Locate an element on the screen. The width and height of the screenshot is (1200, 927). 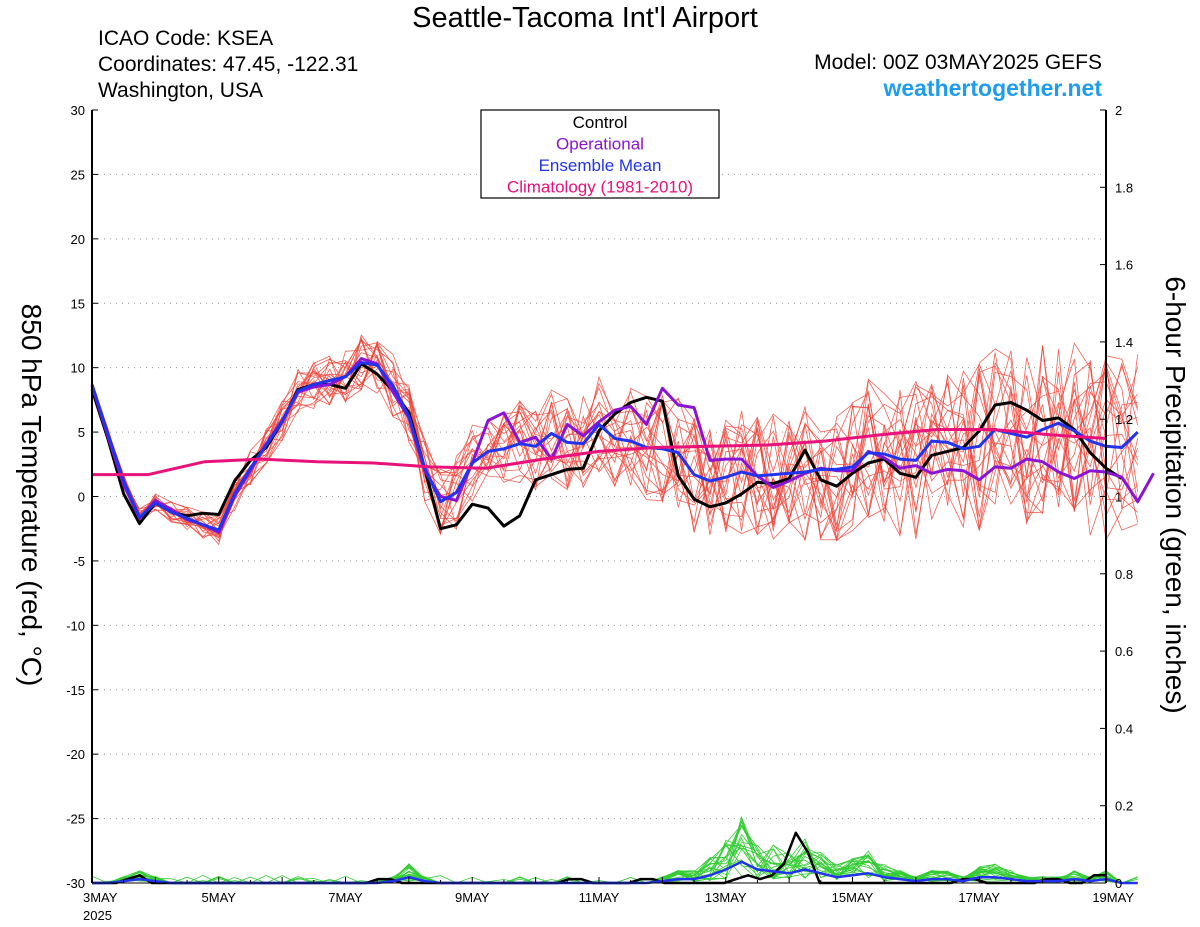
x-tick-label: 5MAY is located at coordinates (219, 897).